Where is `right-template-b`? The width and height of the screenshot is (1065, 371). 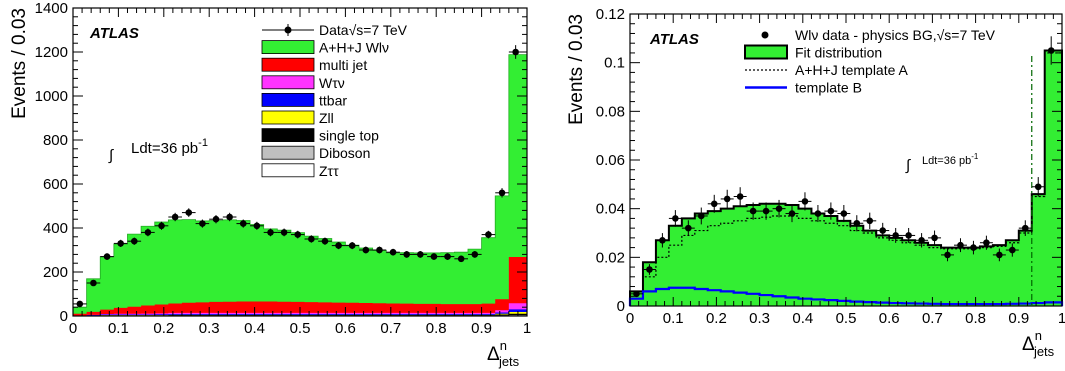
right-template-b is located at coordinates (846, 296).